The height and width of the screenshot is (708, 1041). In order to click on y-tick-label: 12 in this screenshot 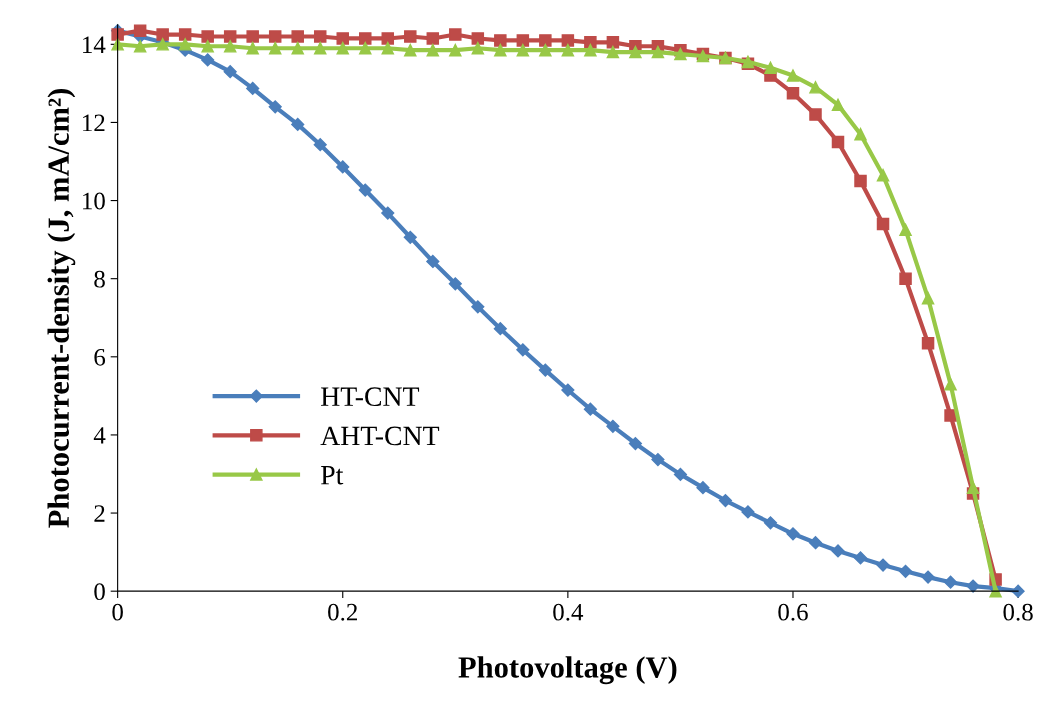, I will do `click(94, 123)`.